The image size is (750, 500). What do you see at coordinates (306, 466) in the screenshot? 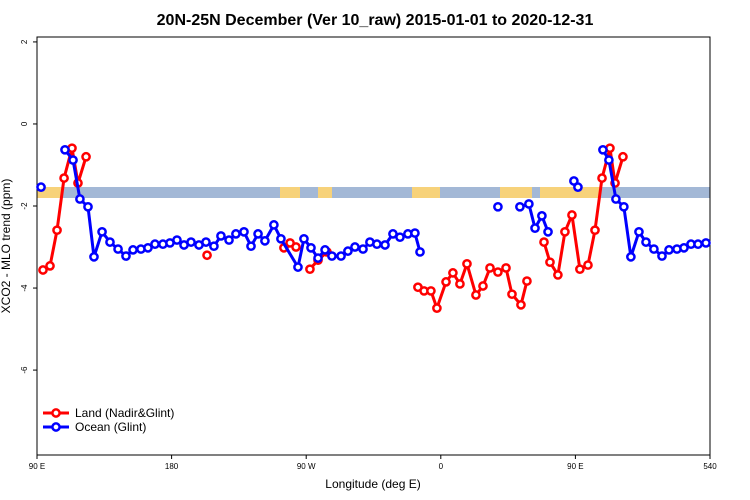
I see `x-tick-label: 90 W` at bounding box center [306, 466].